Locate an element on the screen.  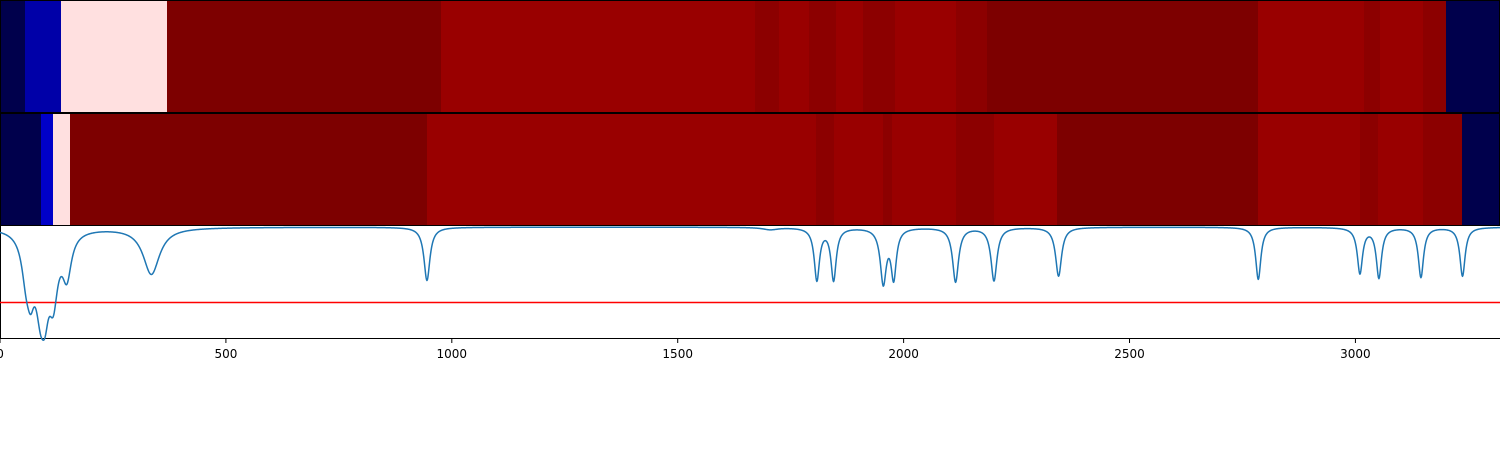
x-tick-label-0: 0 is located at coordinates (2, 354).